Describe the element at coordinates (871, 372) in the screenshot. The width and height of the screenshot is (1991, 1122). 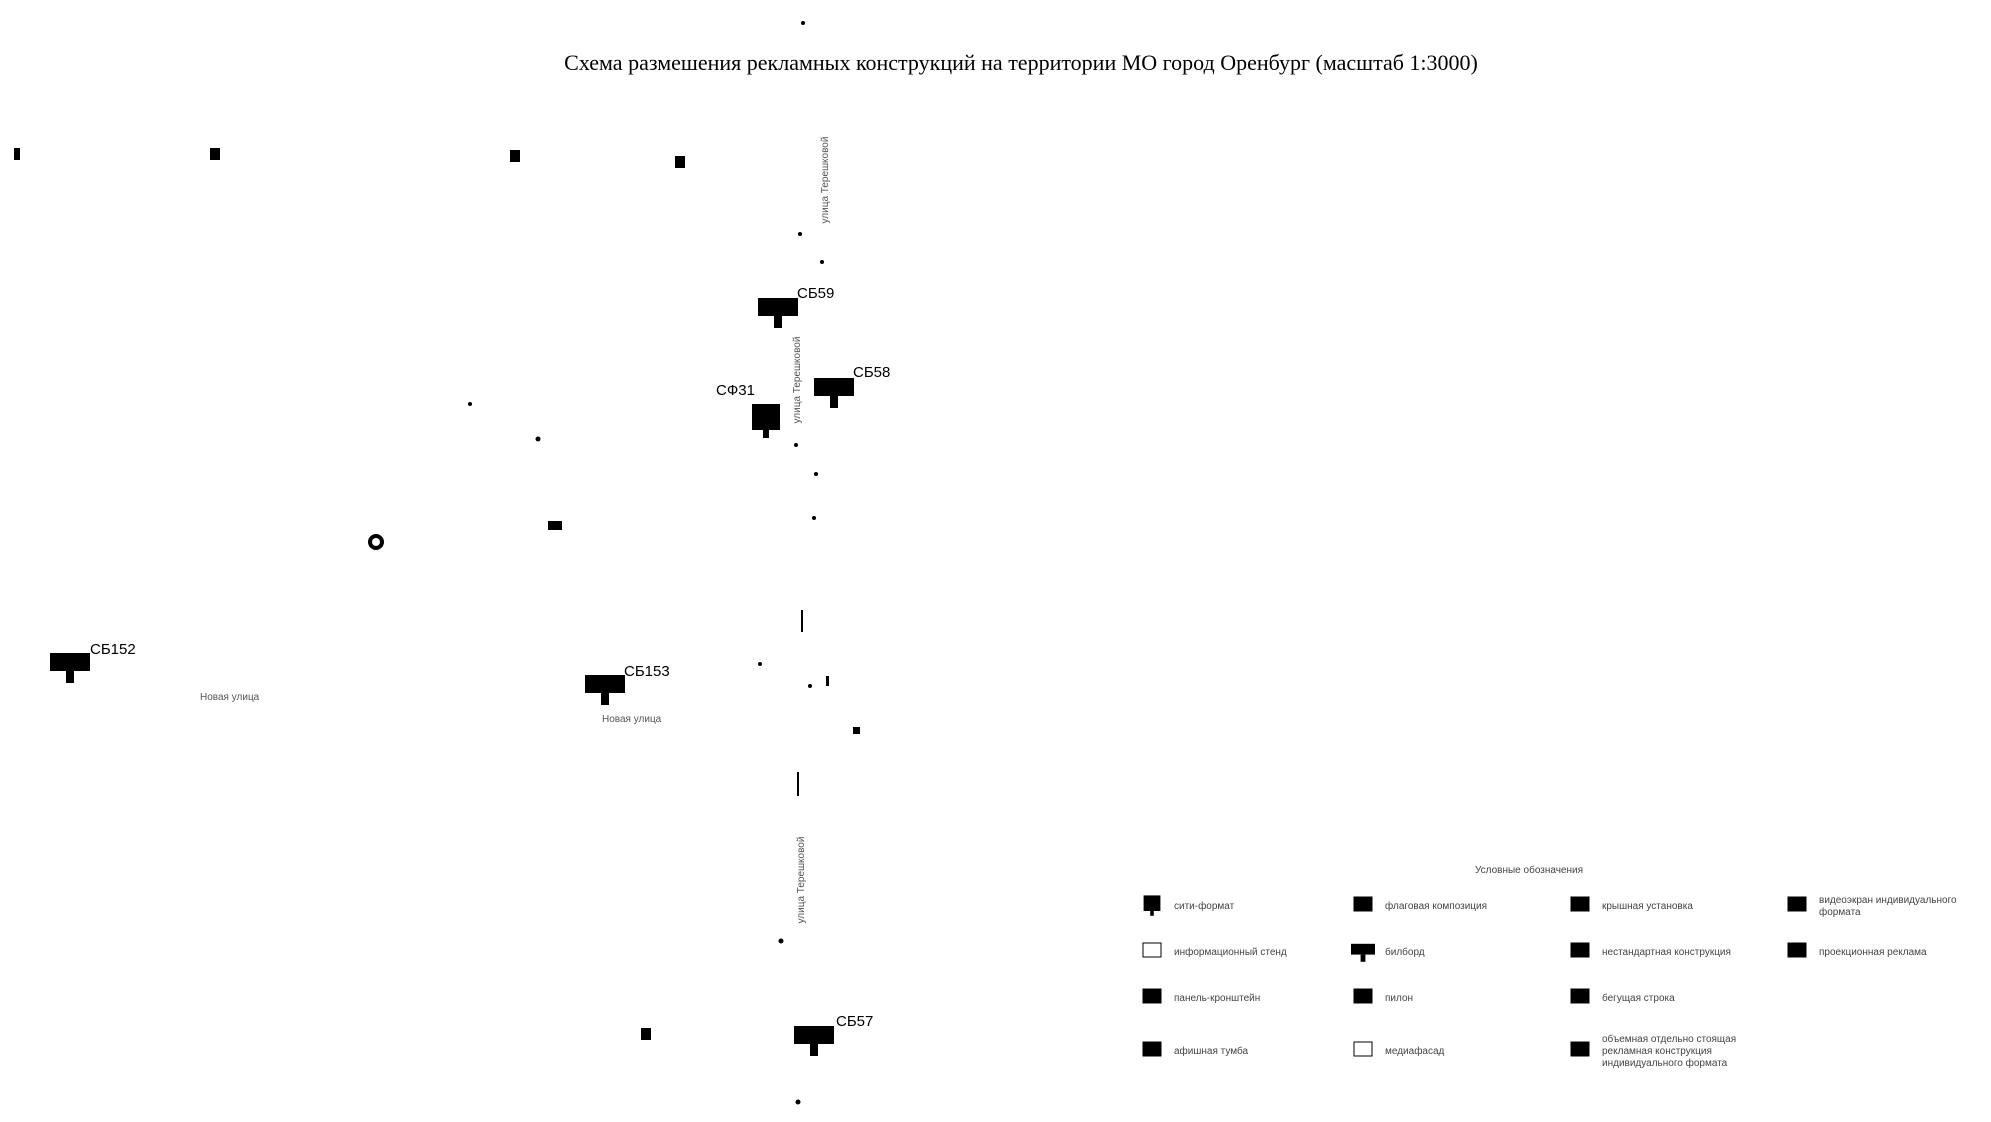
I see `marker-label: СБ58` at that location.